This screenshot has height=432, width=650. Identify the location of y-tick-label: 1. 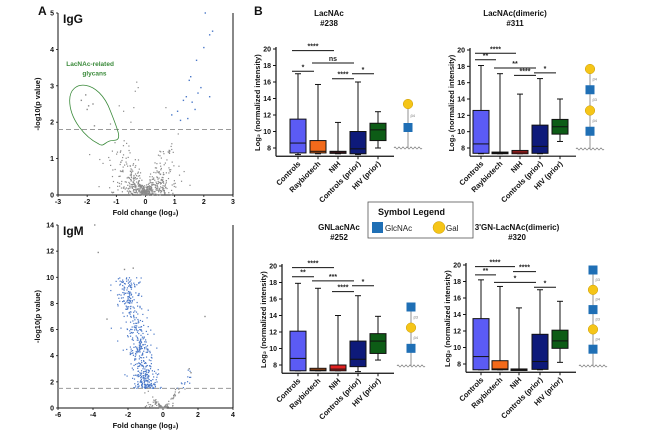
(52, 159).